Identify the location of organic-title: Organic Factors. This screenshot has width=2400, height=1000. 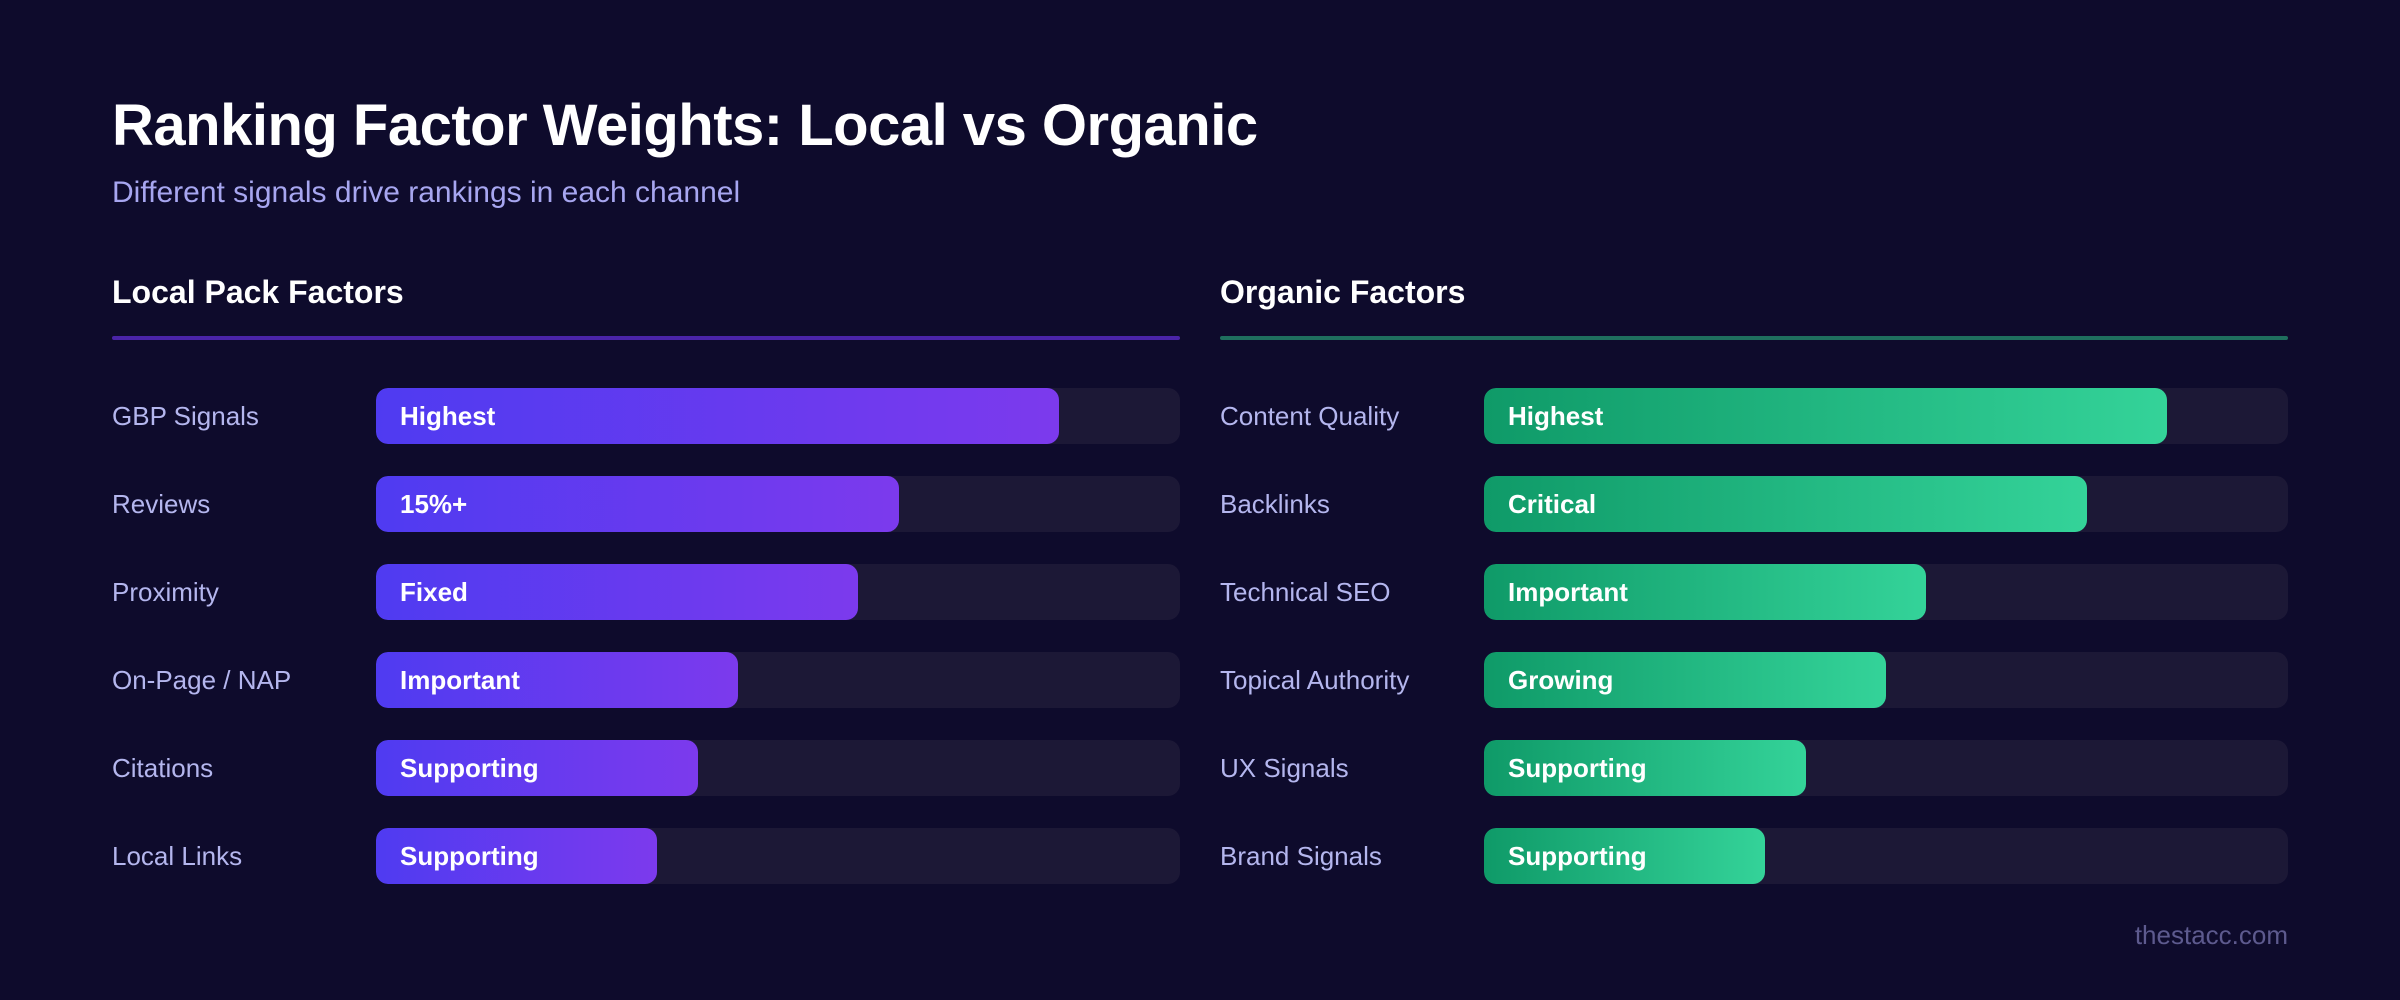
(1343, 292).